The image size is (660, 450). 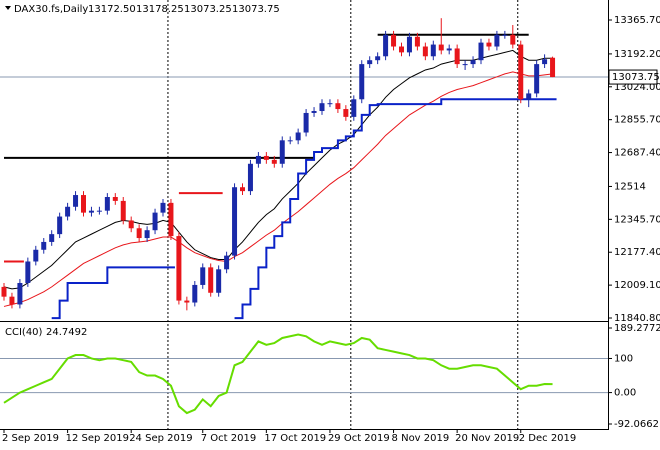 I want to click on x-tick-label: 7 Oct 2019, so click(x=228, y=438).